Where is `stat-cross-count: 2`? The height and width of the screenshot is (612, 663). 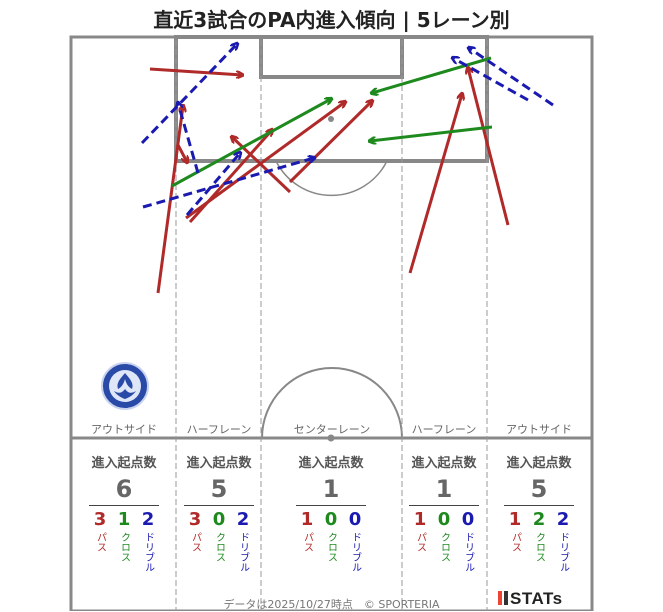 stat-cross-count: 2 is located at coordinates (539, 519).